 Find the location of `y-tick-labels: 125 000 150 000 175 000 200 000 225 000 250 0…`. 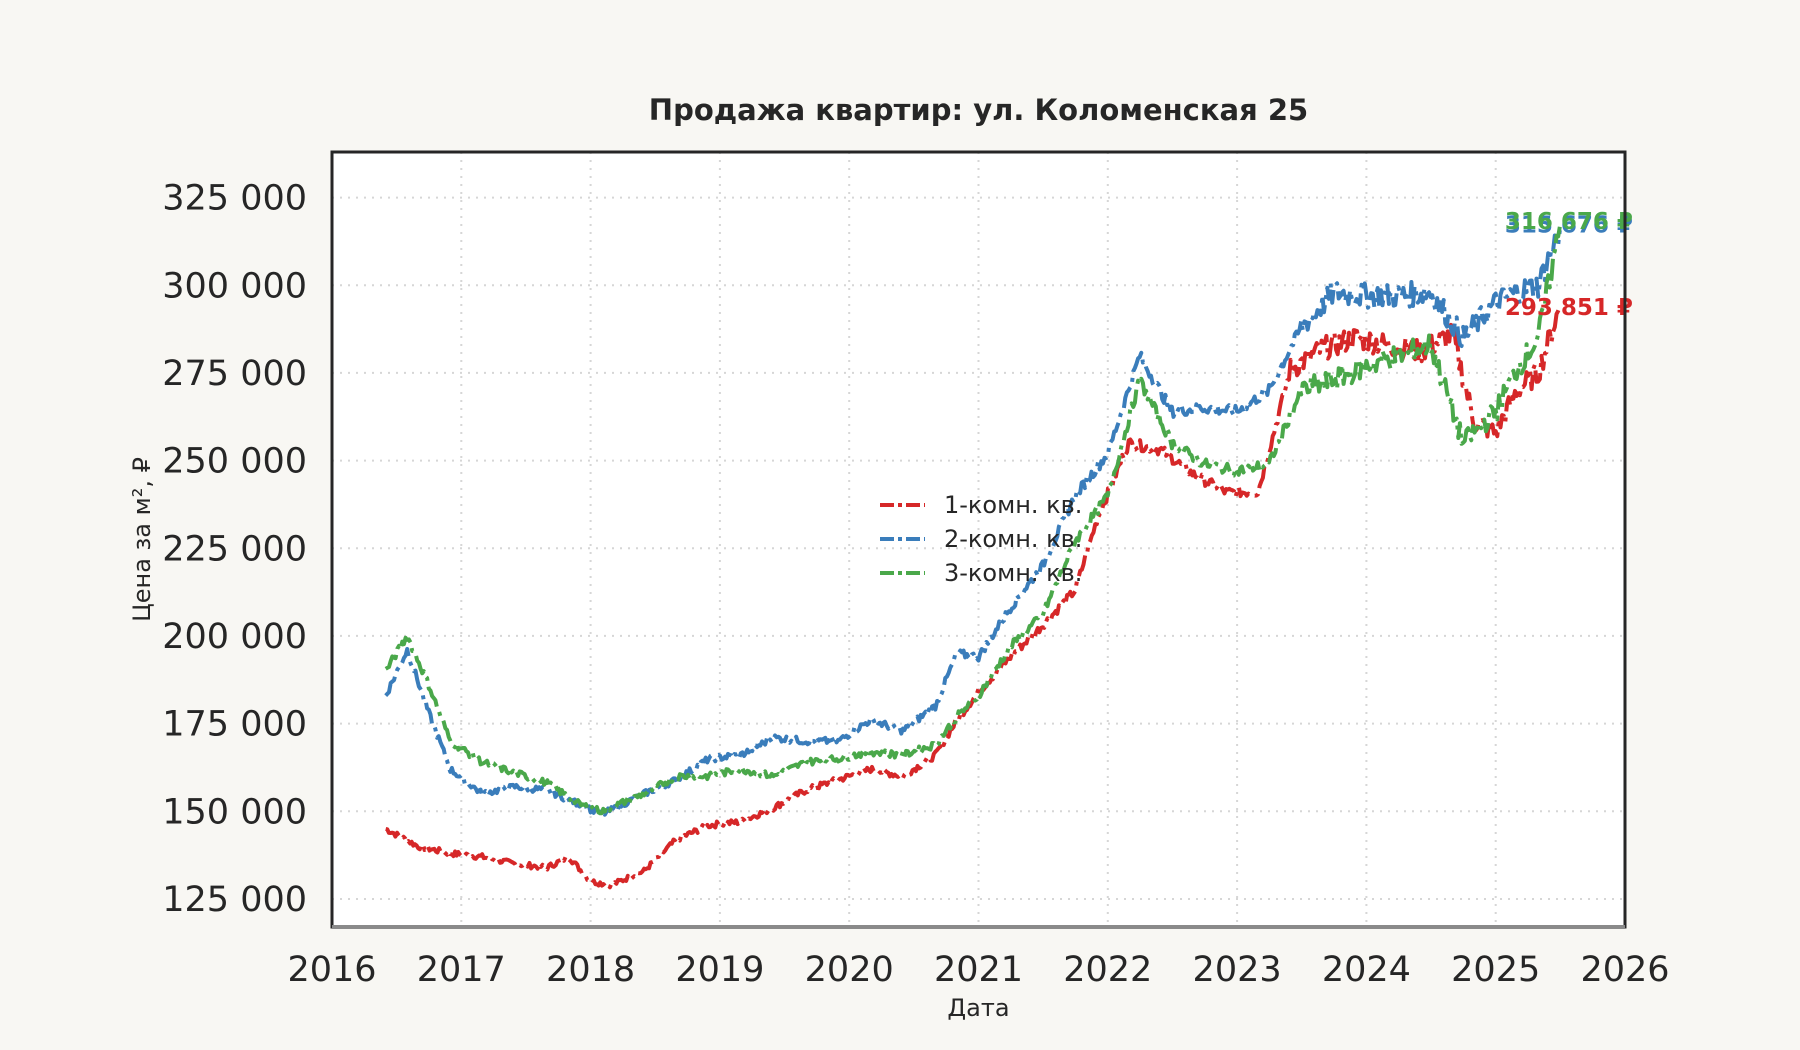

y-tick-labels: 125 000 150 000 175 000 200 000 225 000 250 0… is located at coordinates (234, 549).